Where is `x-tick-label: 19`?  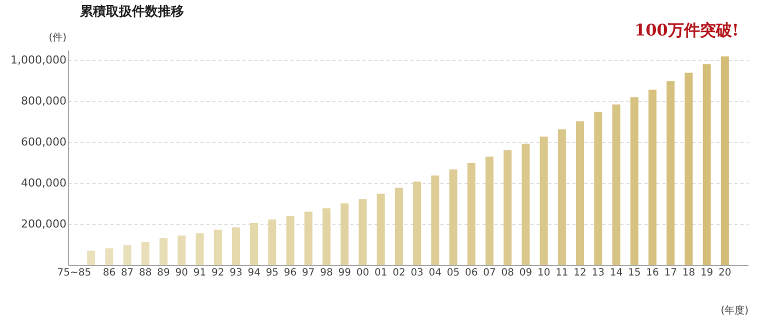 x-tick-label: 19 is located at coordinates (707, 273).